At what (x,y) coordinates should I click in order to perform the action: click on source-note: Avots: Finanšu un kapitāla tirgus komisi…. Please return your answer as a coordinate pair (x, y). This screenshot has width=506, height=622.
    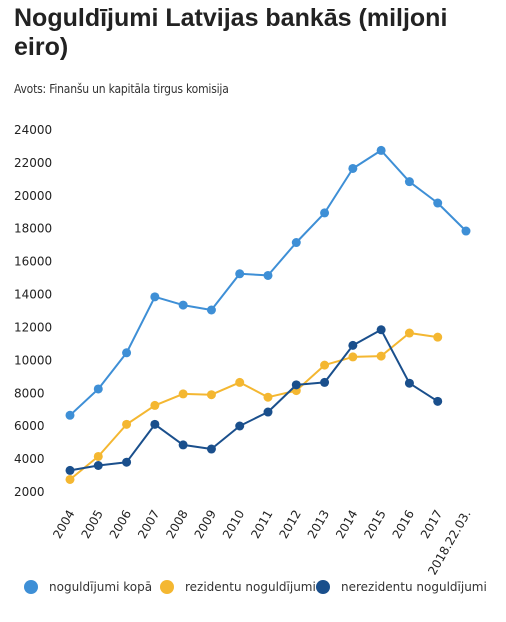
    Looking at the image, I should click on (121, 89).